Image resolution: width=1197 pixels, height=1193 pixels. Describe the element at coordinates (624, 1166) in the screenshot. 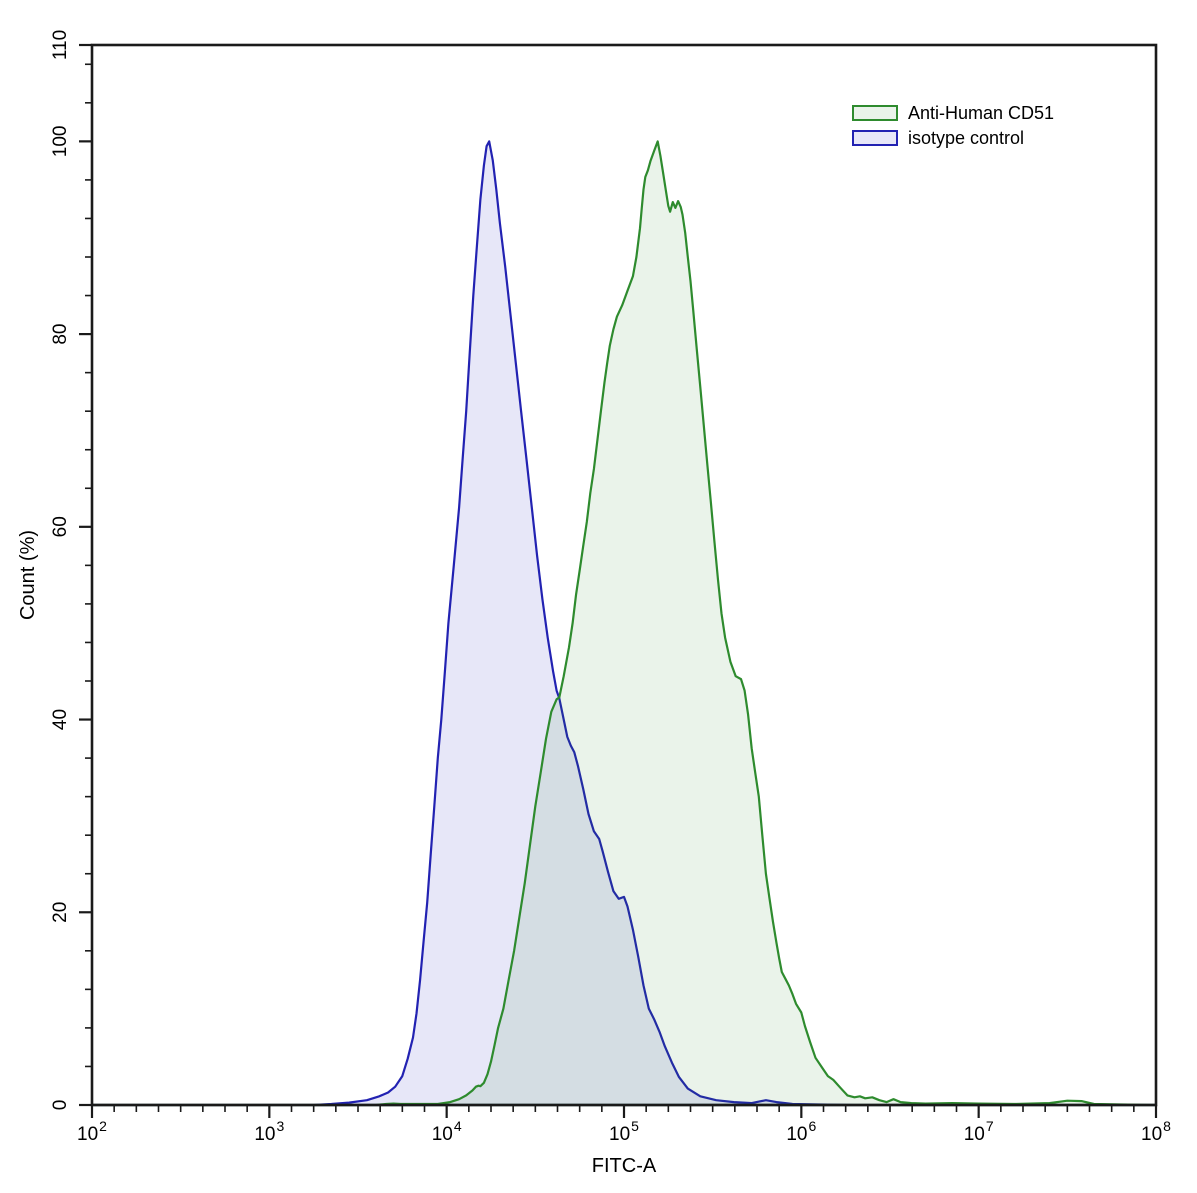

I see `x-axis-title: FITC-A` at that location.